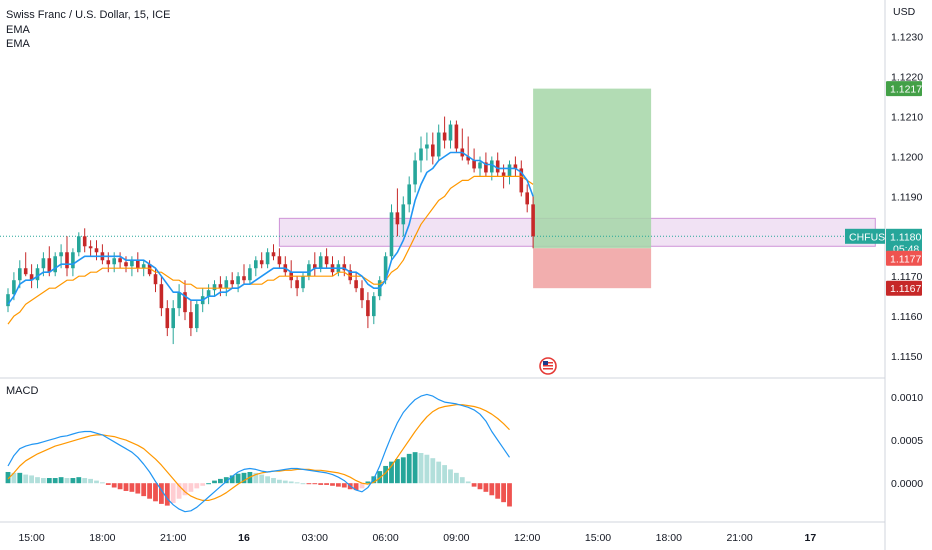  Describe the element at coordinates (22, 391) in the screenshot. I see `macd-legend: MACD` at that location.